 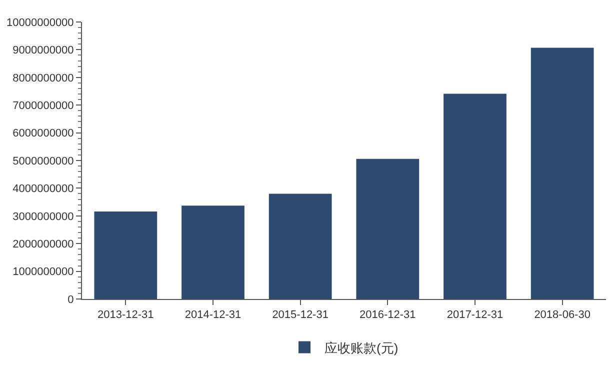 What do you see at coordinates (126, 315) in the screenshot?
I see `x-tick-label: 2013-12-31` at bounding box center [126, 315].